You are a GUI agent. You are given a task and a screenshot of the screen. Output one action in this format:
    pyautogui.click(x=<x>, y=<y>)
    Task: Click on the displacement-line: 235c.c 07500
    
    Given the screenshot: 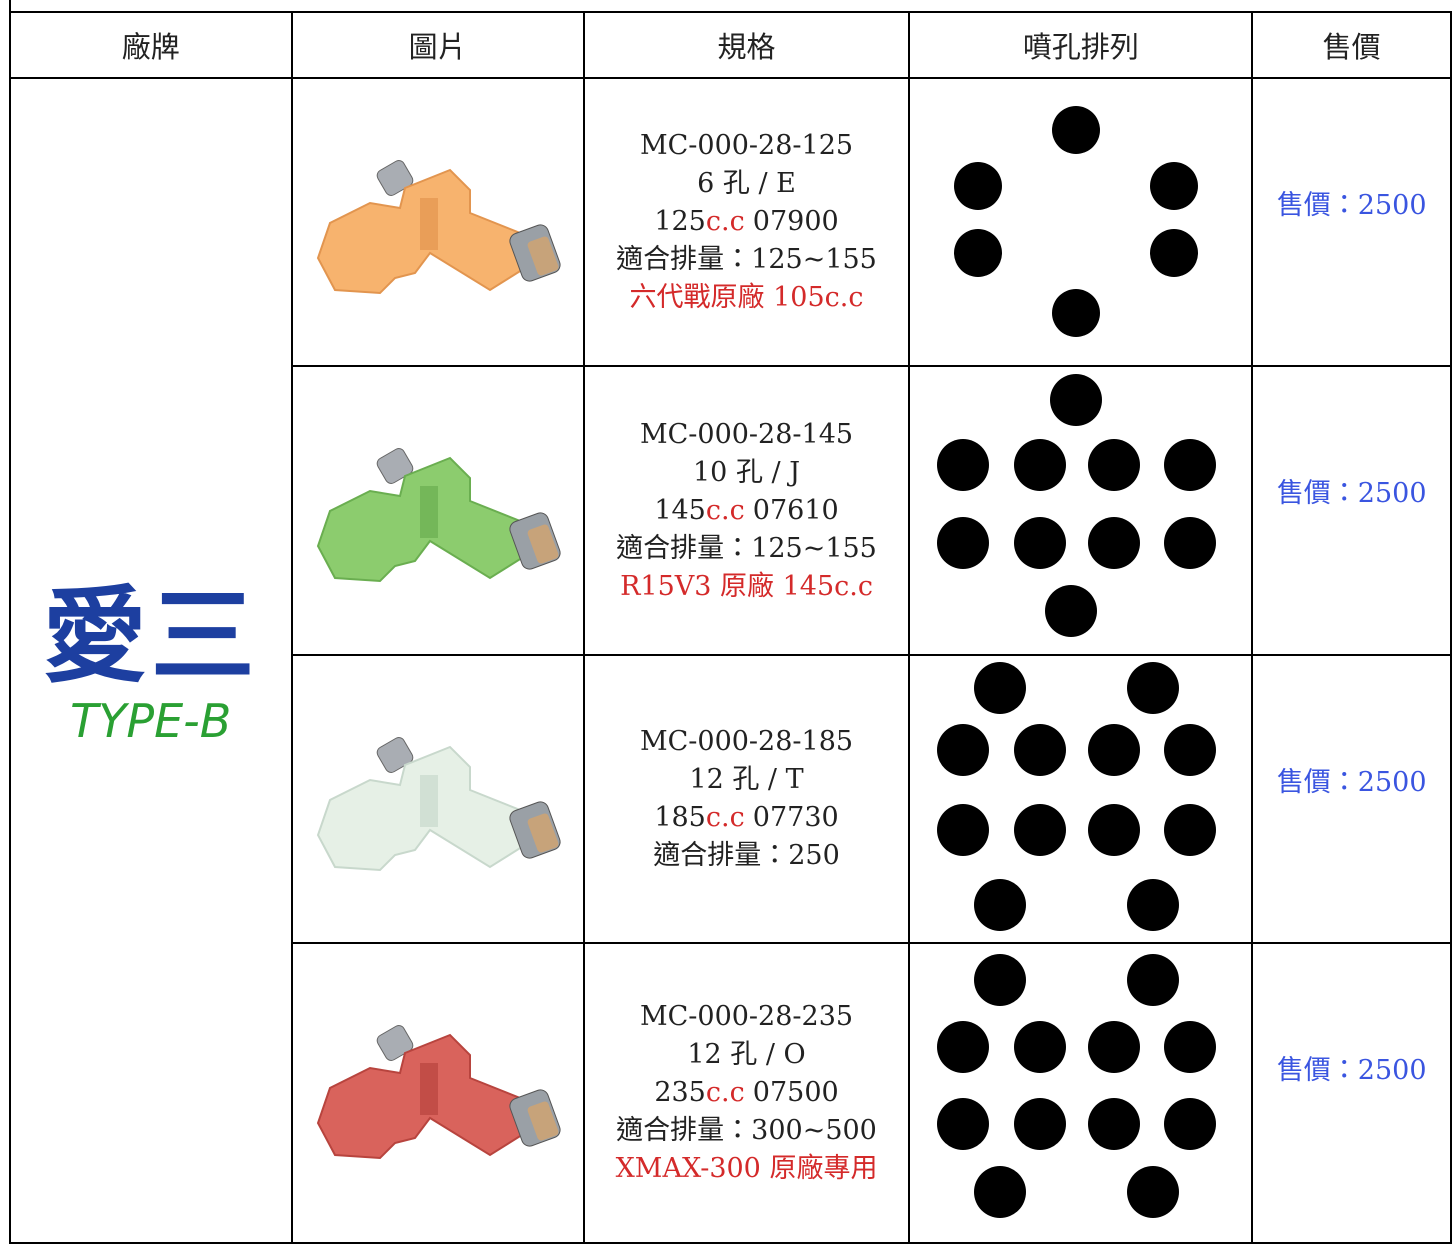 What is the action you would take?
    pyautogui.click(x=747, y=1093)
    